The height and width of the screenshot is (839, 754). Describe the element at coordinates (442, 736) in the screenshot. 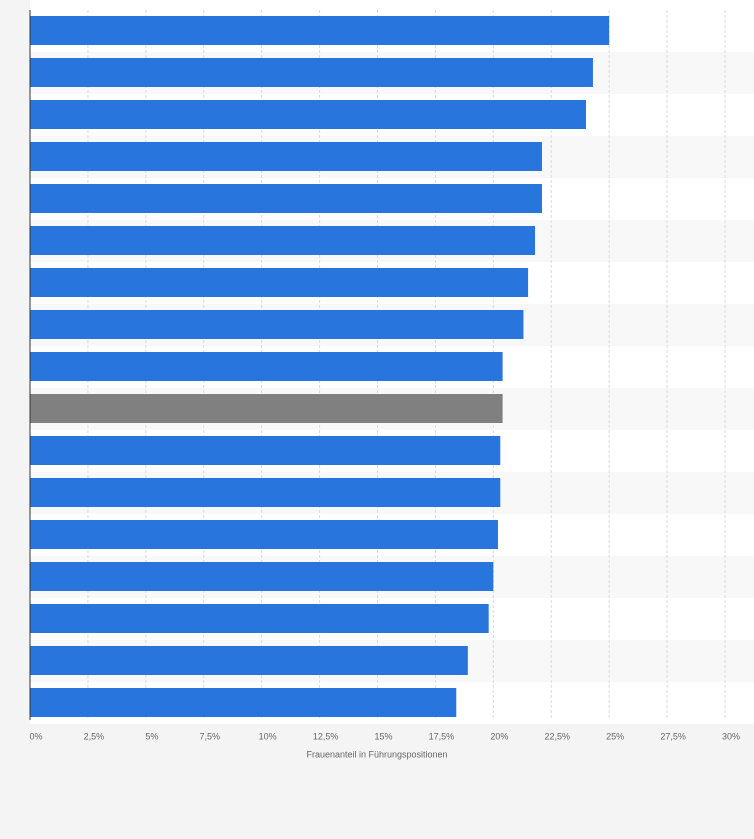

I see `x-tick-label: 17,5%` at that location.